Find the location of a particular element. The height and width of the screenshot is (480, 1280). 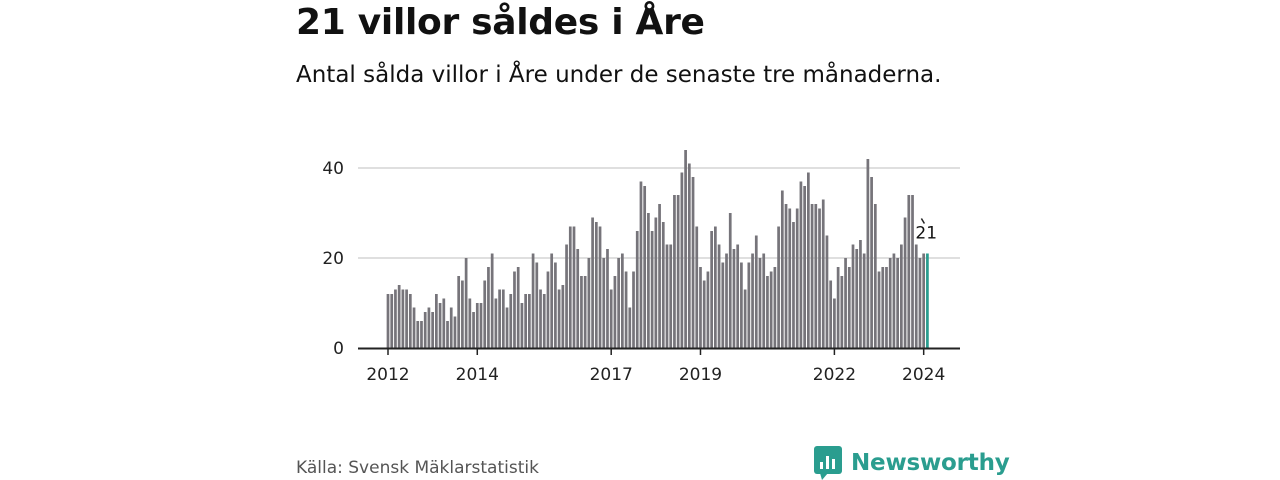

brand-logo: Newsworthy is located at coordinates (912, 463).